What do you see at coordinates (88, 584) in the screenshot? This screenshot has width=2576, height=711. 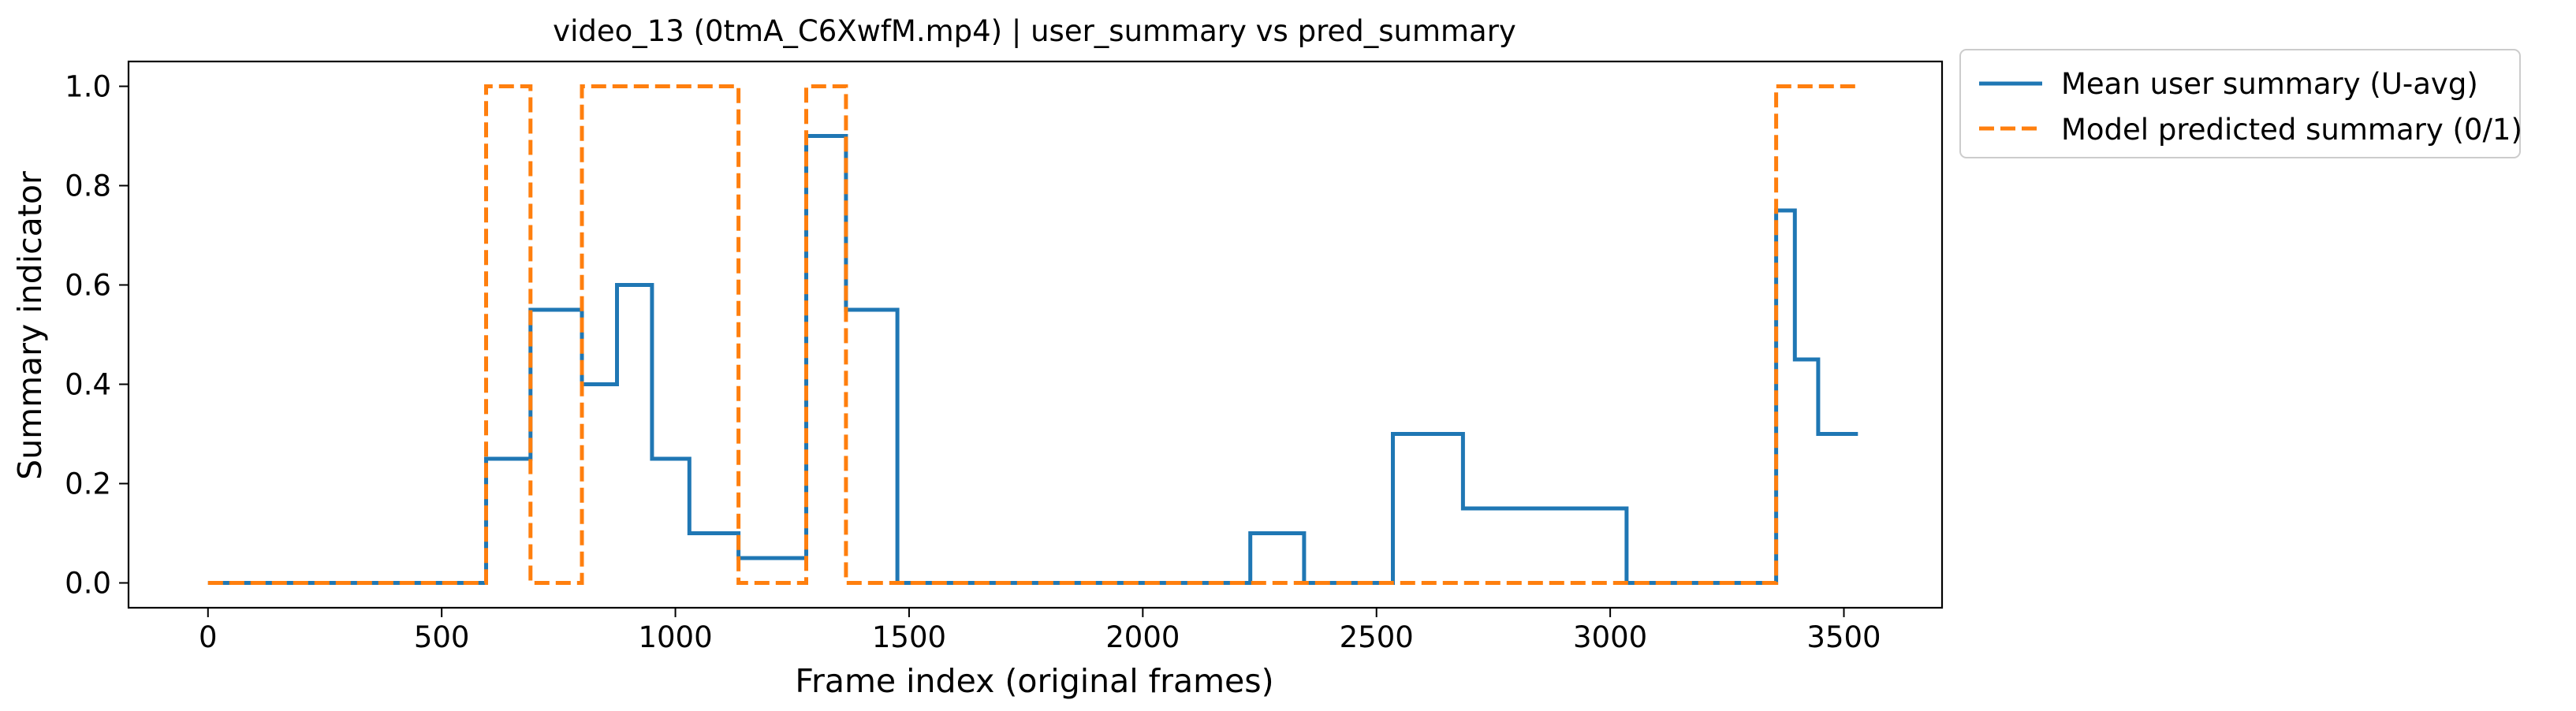 I see `y-tick-label: 0.0` at bounding box center [88, 584].